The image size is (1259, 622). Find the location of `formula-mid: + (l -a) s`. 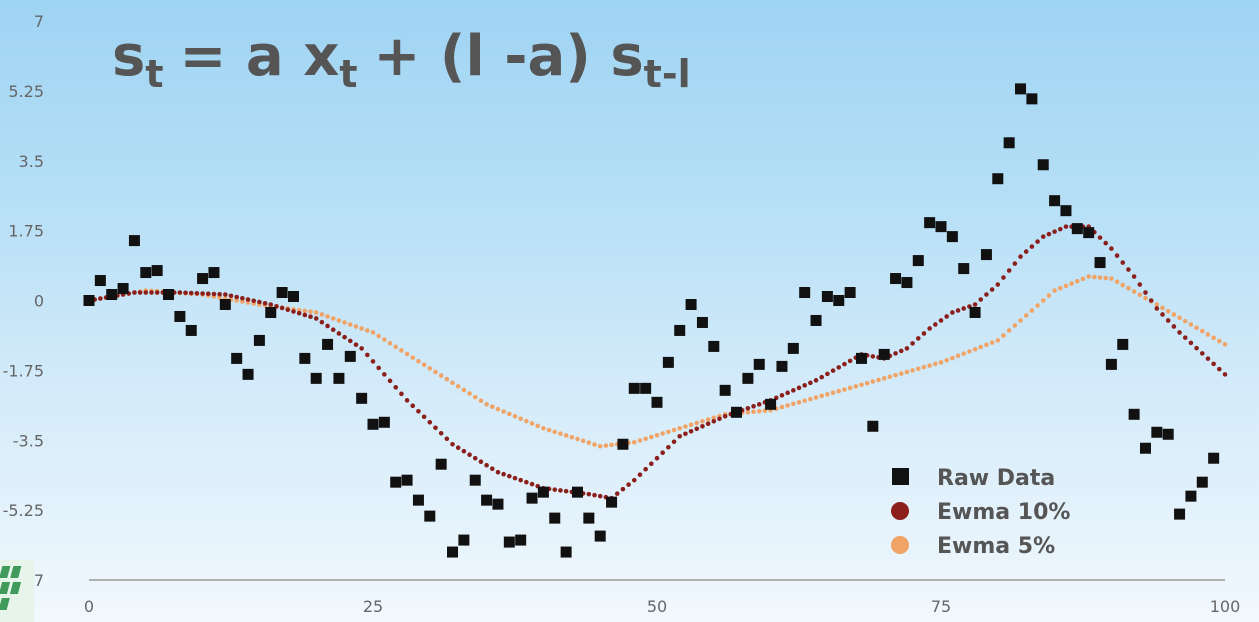

formula-mid: + (l -a) s is located at coordinates (509, 56).